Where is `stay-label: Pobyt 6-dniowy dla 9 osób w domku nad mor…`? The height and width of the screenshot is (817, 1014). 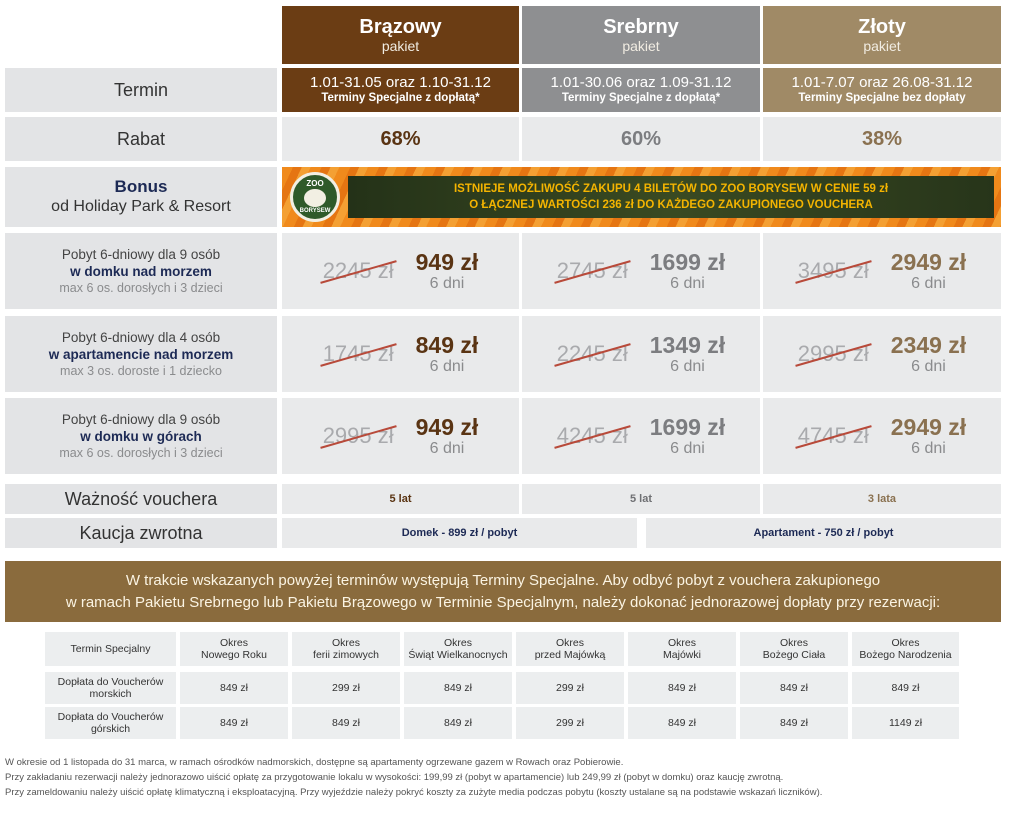 stay-label: Pobyt 6-dniowy dla 9 osób w domku nad mor… is located at coordinates (141, 271).